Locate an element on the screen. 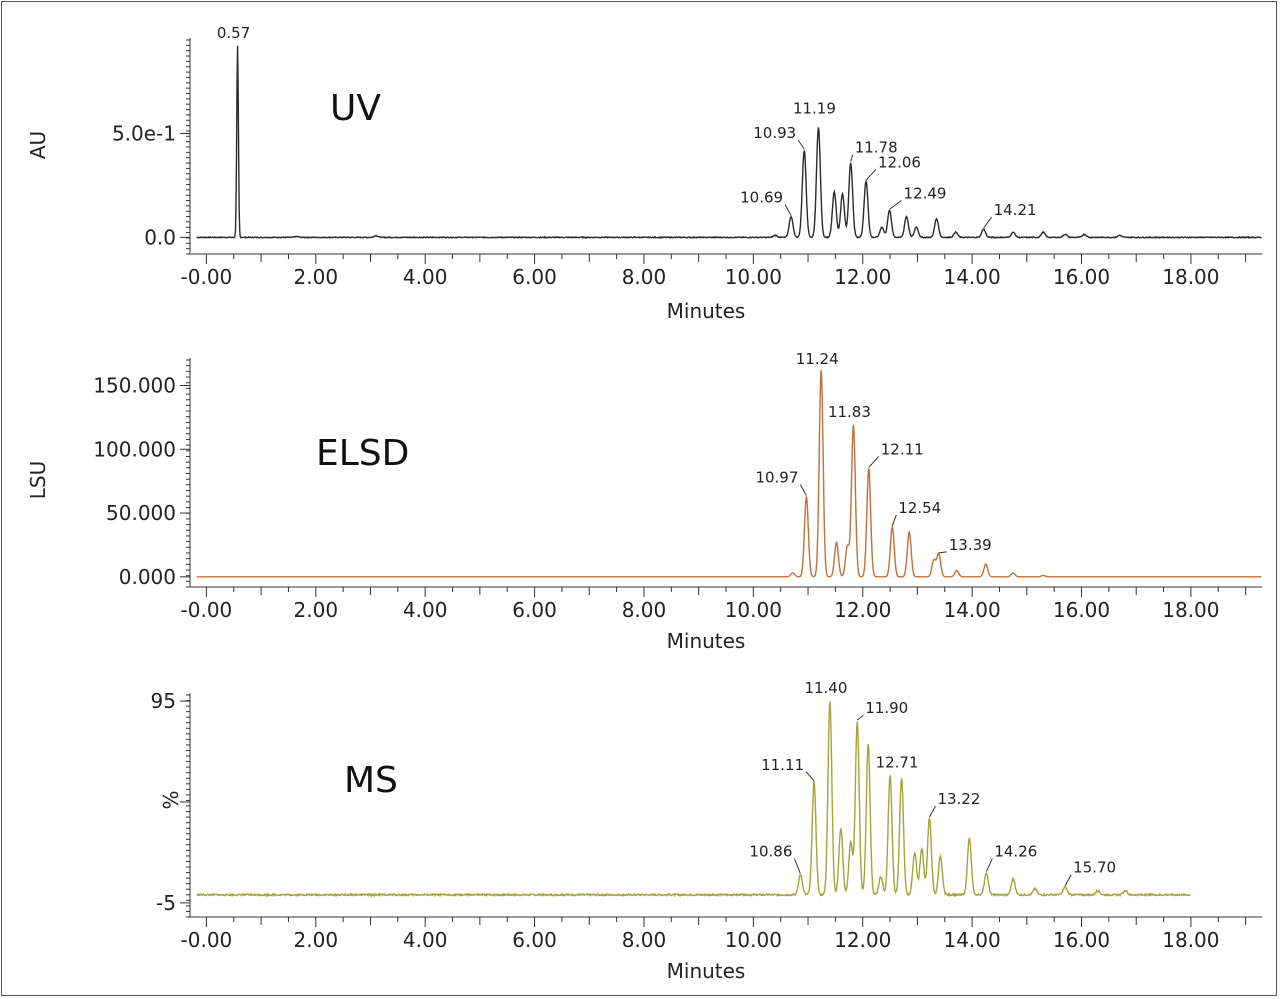 This screenshot has height=999, width=1280. panel-title: UV is located at coordinates (355, 108).